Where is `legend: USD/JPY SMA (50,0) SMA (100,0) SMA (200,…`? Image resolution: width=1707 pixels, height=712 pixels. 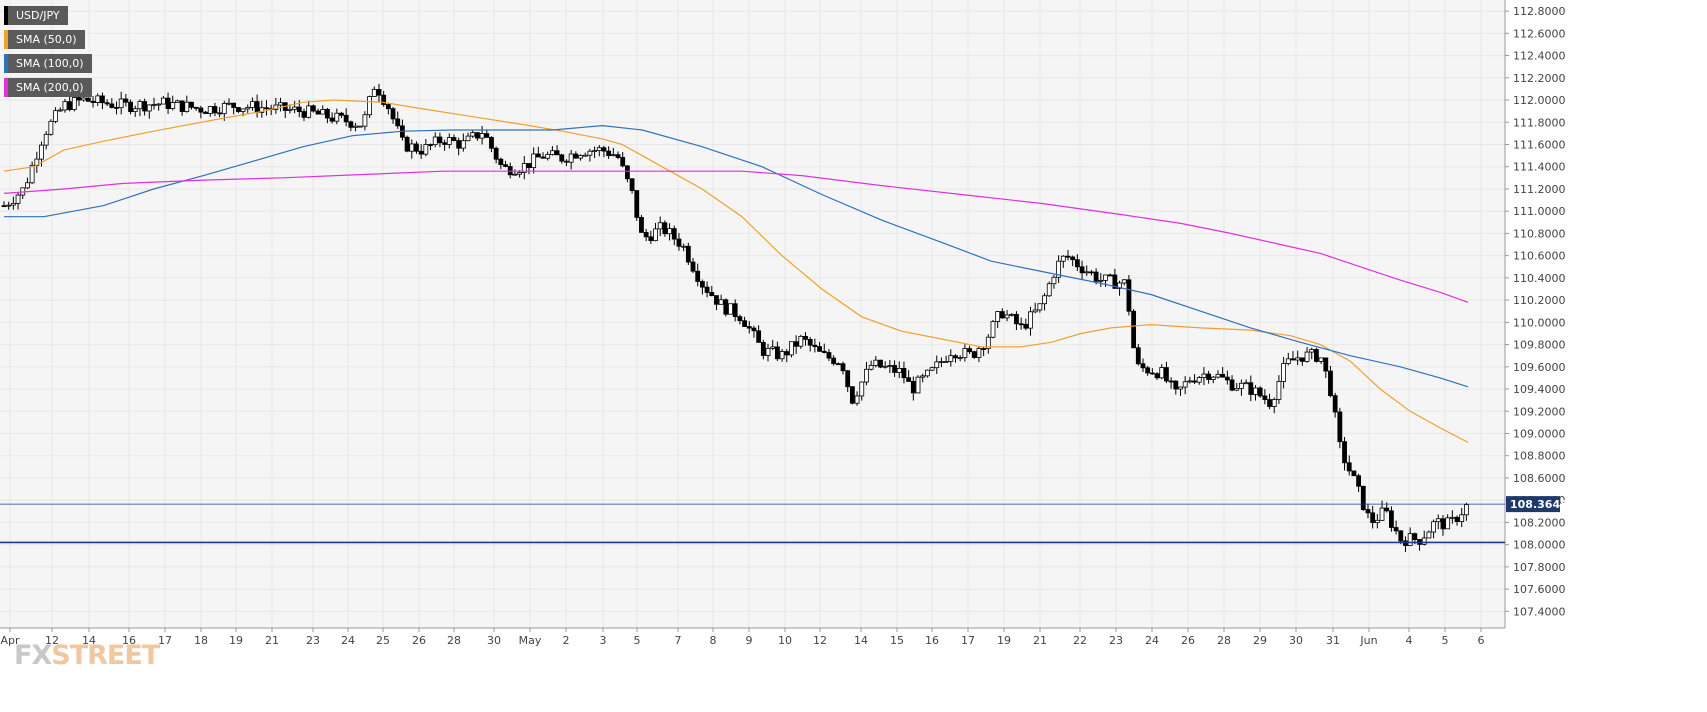 legend: USD/JPY SMA (50,0) SMA (100,0) SMA (200,… is located at coordinates (48, 54).